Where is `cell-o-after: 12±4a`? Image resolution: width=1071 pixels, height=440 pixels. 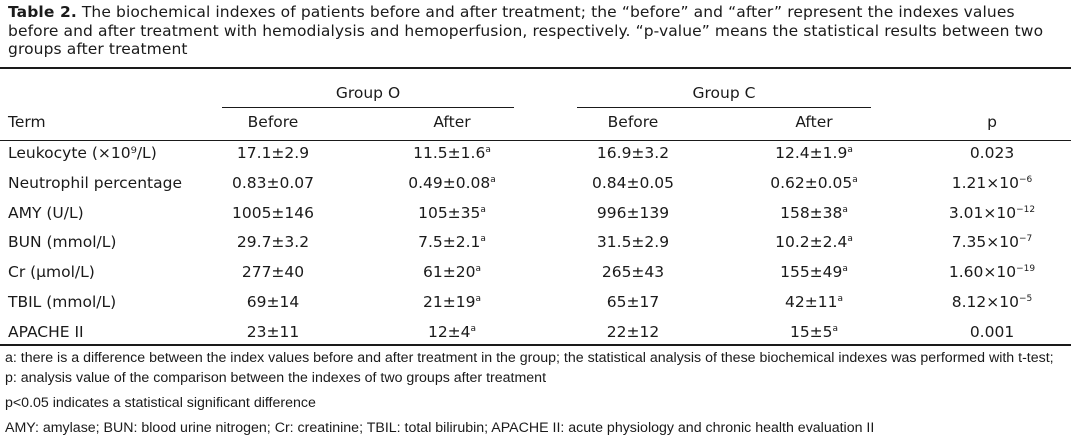
cell-o-after: 12±4a is located at coordinates (452, 332).